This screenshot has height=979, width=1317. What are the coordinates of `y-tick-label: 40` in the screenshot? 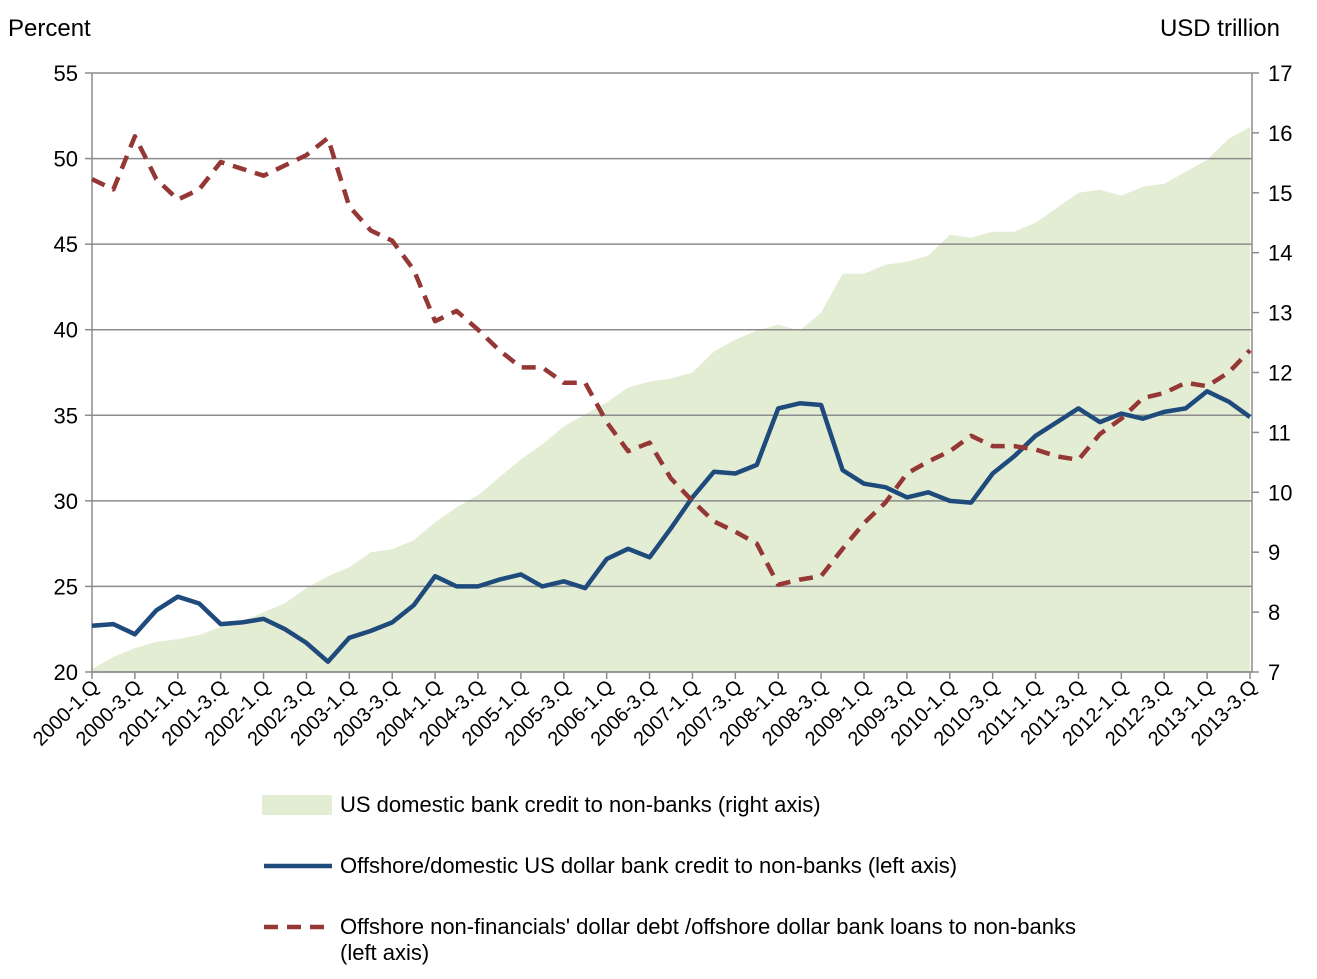 It's located at (66, 330).